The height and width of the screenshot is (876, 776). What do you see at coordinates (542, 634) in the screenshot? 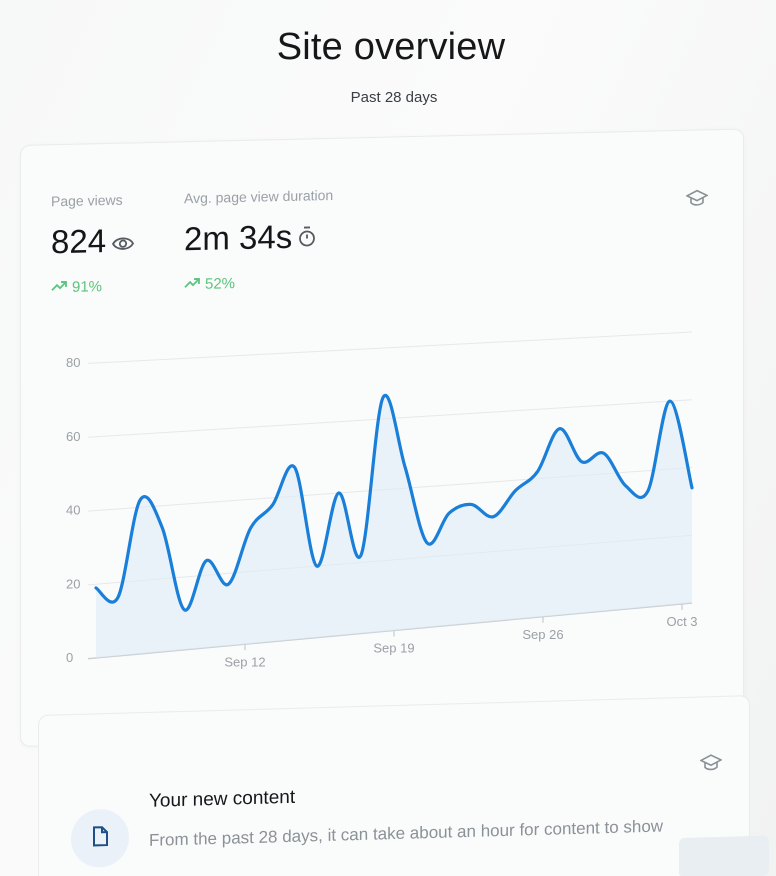
I see `x-tick-label: Sep 26` at bounding box center [542, 634].